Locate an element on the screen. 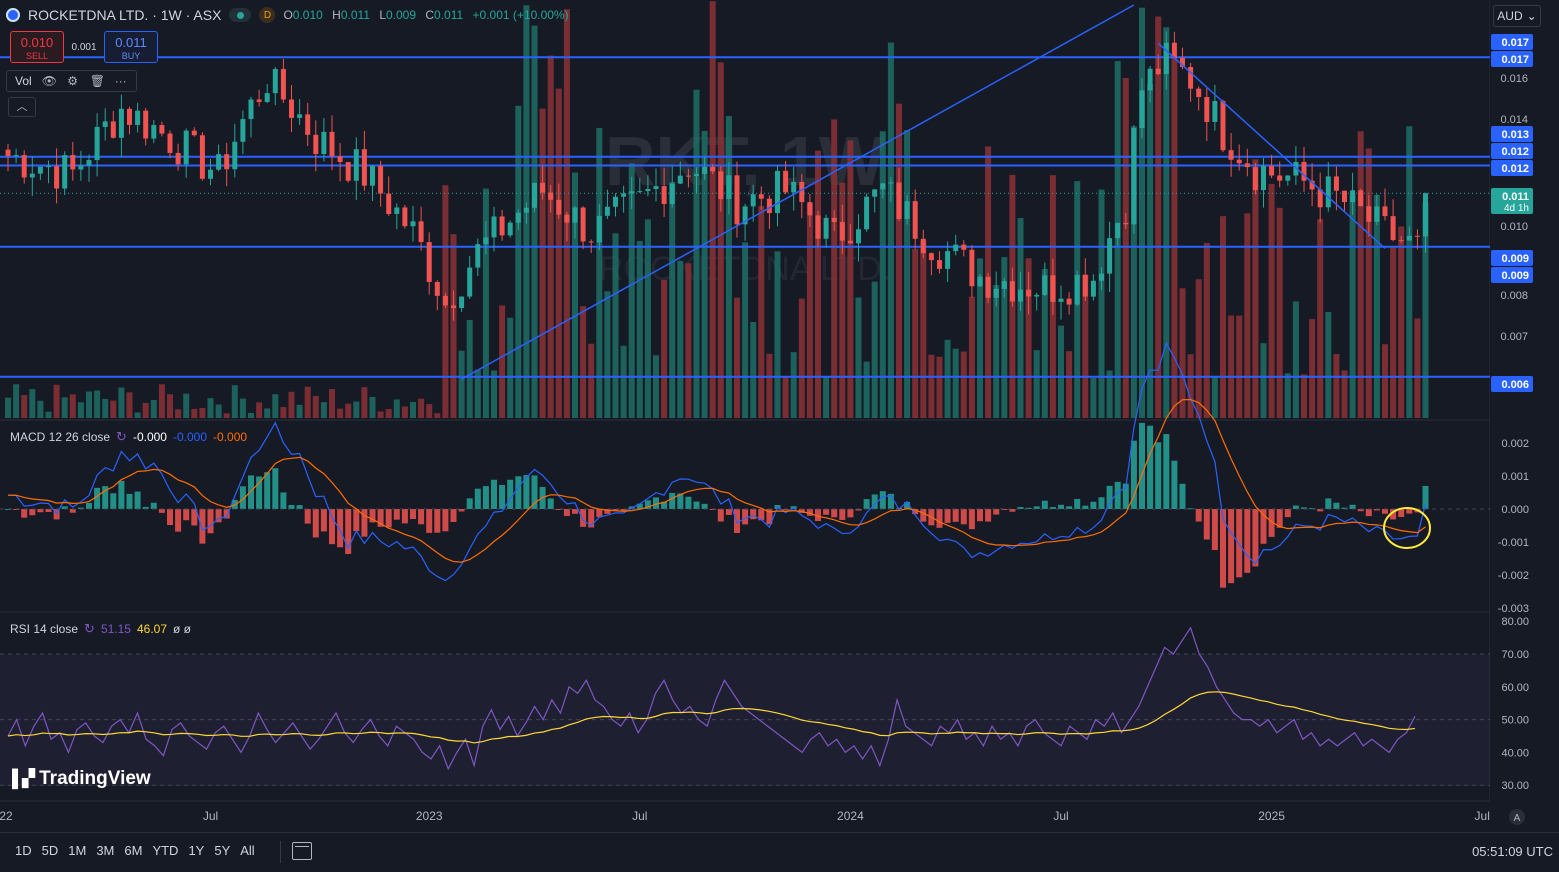  price-tag-label: 0.011 is located at coordinates (1515, 197).